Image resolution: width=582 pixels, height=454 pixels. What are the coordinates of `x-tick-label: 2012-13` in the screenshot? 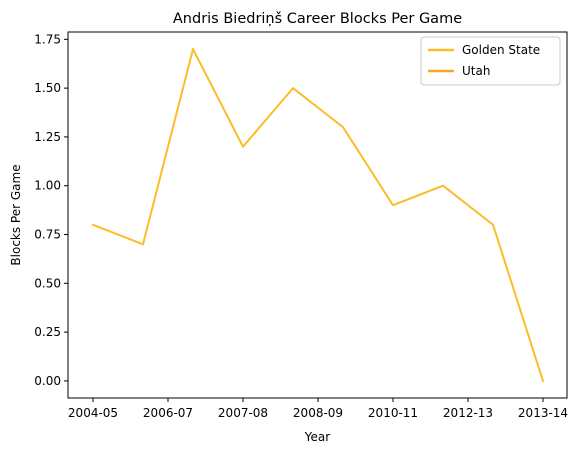 It's located at (468, 413).